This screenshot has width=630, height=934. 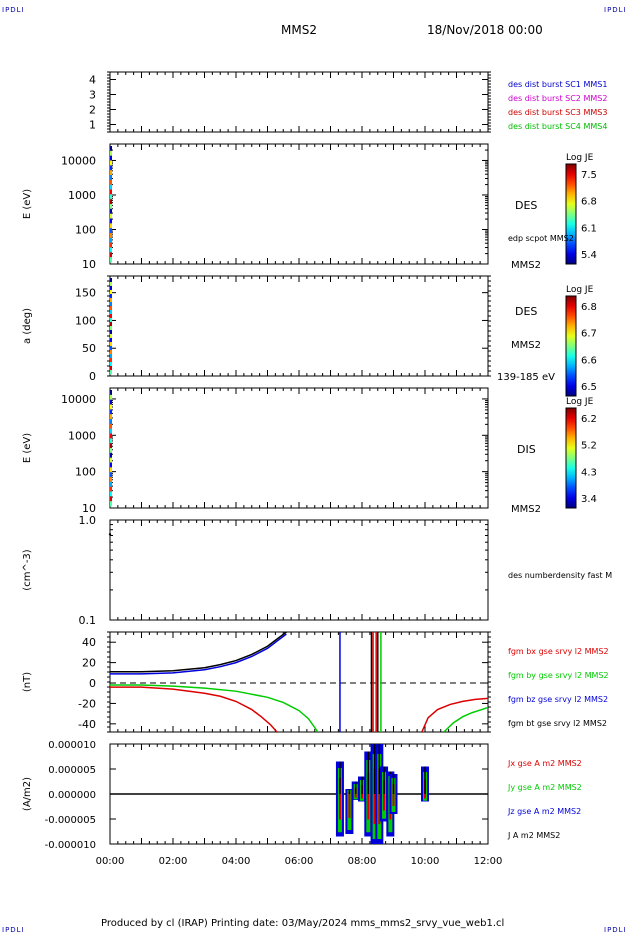 I want to click on y-tick-label: 50, so click(x=89, y=348).